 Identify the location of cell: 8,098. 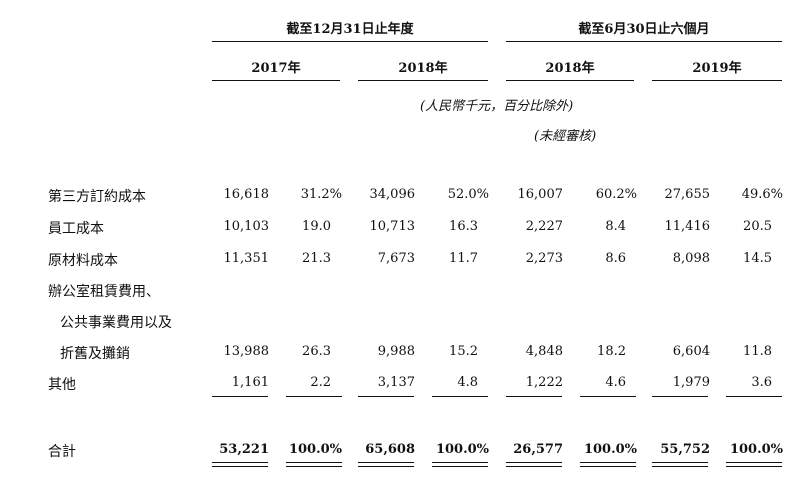
(691, 258).